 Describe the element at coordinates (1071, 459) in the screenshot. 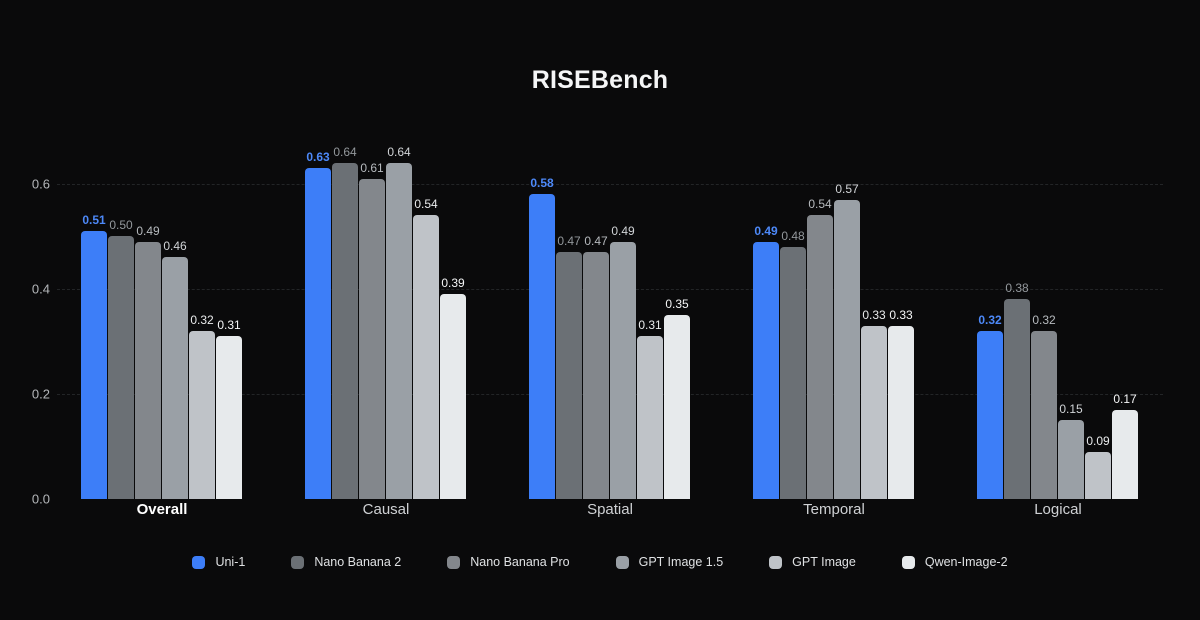

I see `bar-gpt-image-1-5-logical` at that location.